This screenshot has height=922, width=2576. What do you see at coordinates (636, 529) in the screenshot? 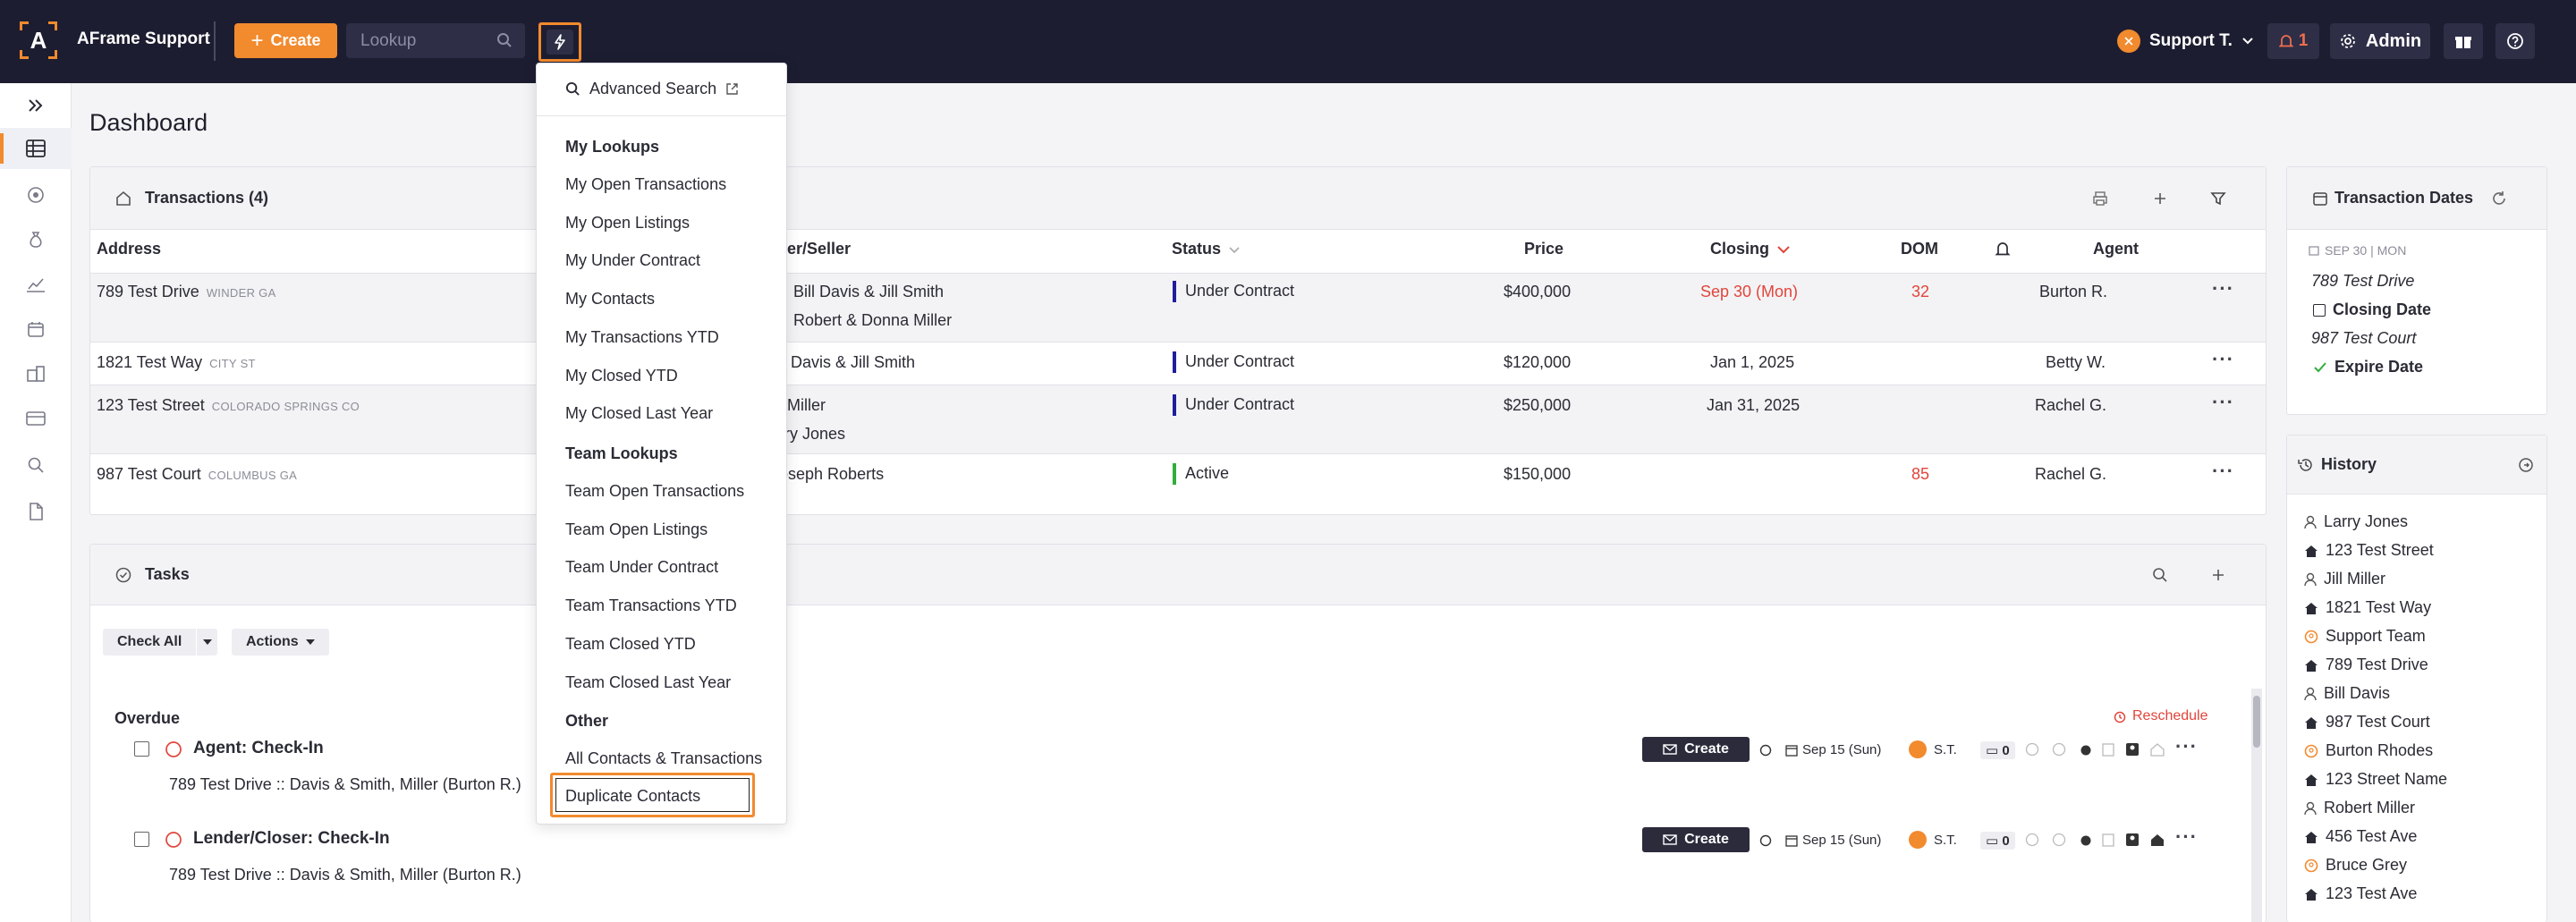
I see `dropdown-item-team-lookup: Team Open Listings` at bounding box center [636, 529].